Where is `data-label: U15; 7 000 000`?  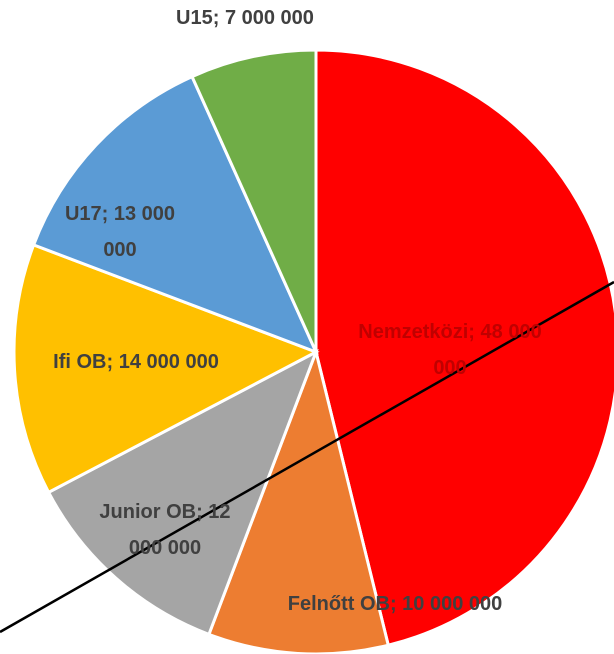 data-label: U15; 7 000 000 is located at coordinates (245, 18).